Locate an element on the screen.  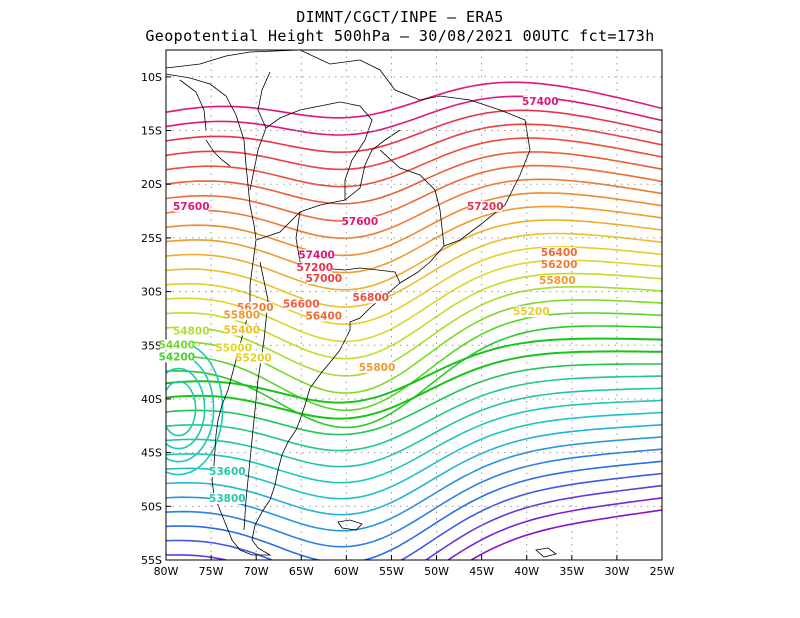
x-tick-label: 55W is located at coordinates (391, 571).